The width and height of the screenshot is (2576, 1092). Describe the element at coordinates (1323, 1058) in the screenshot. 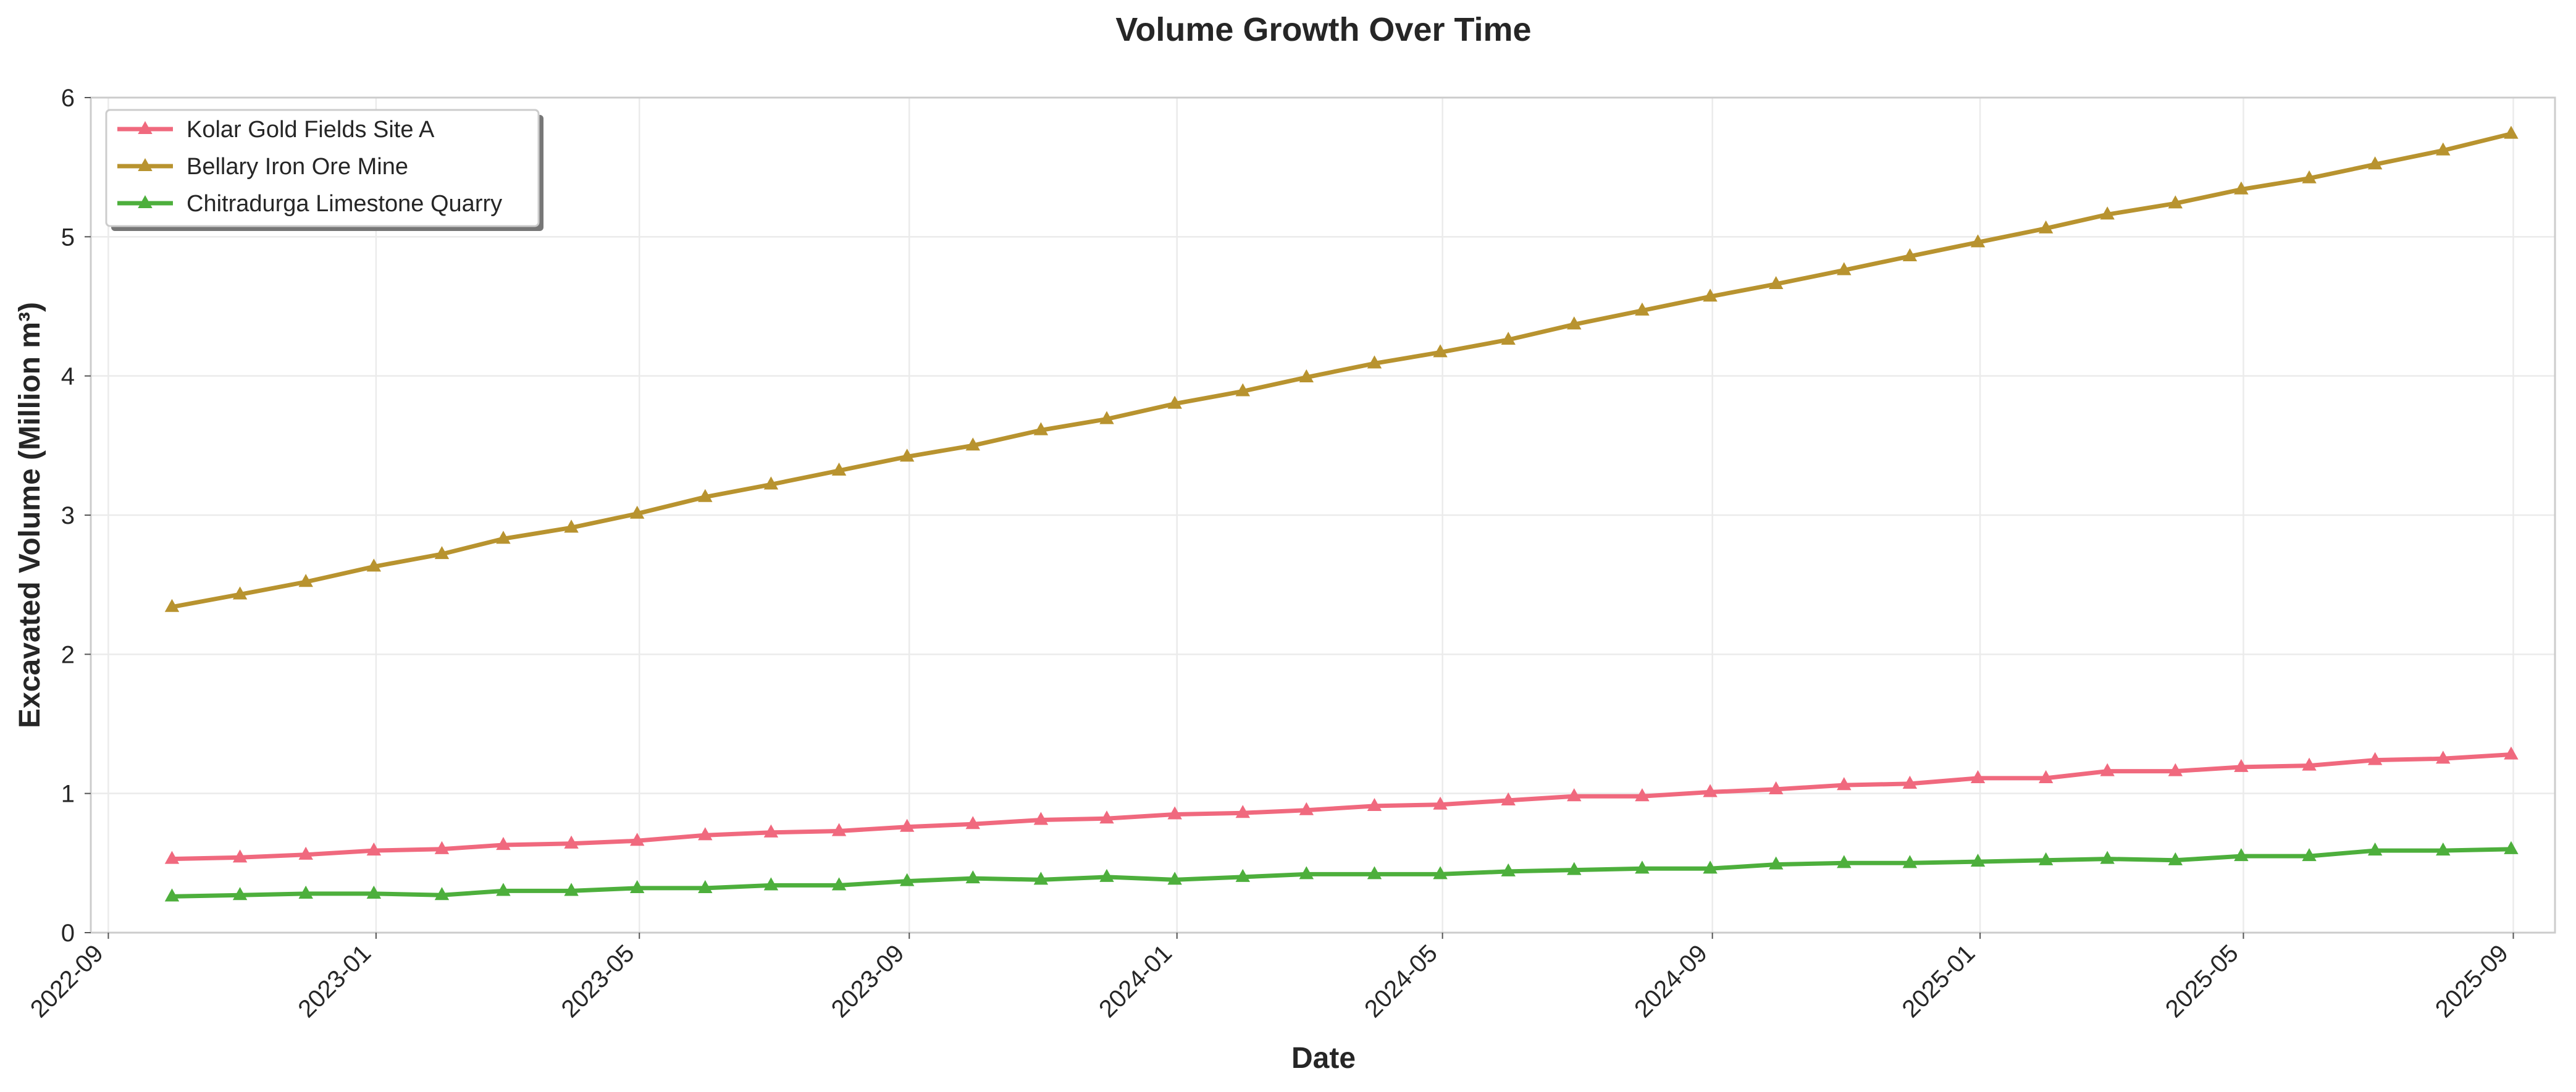

I see `x-axis-label: Date` at that location.